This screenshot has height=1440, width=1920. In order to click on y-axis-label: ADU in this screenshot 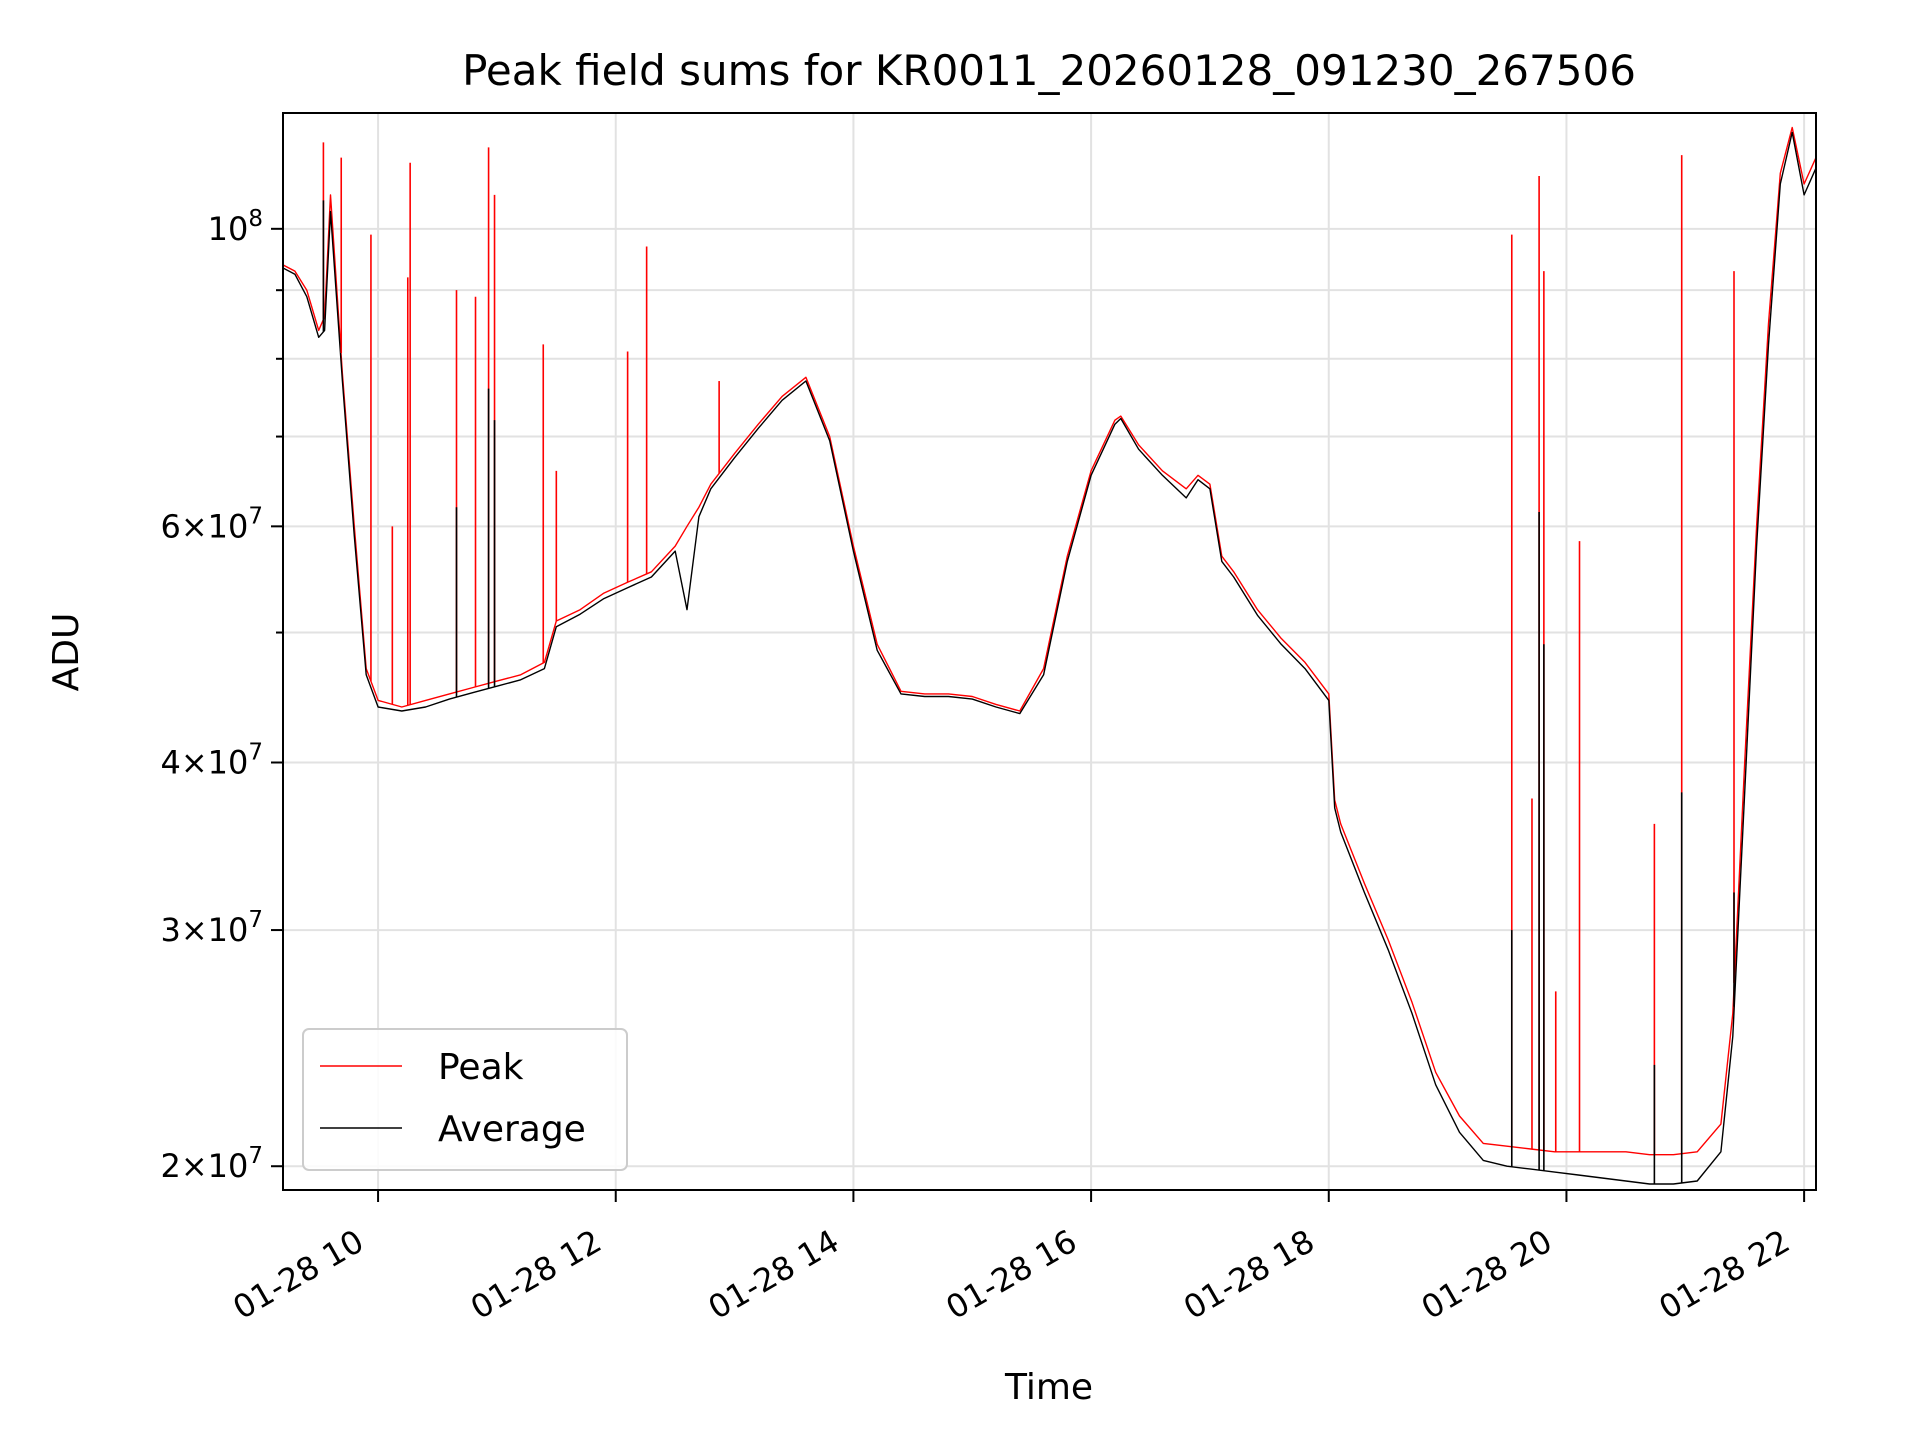, I will do `click(66, 652)`.